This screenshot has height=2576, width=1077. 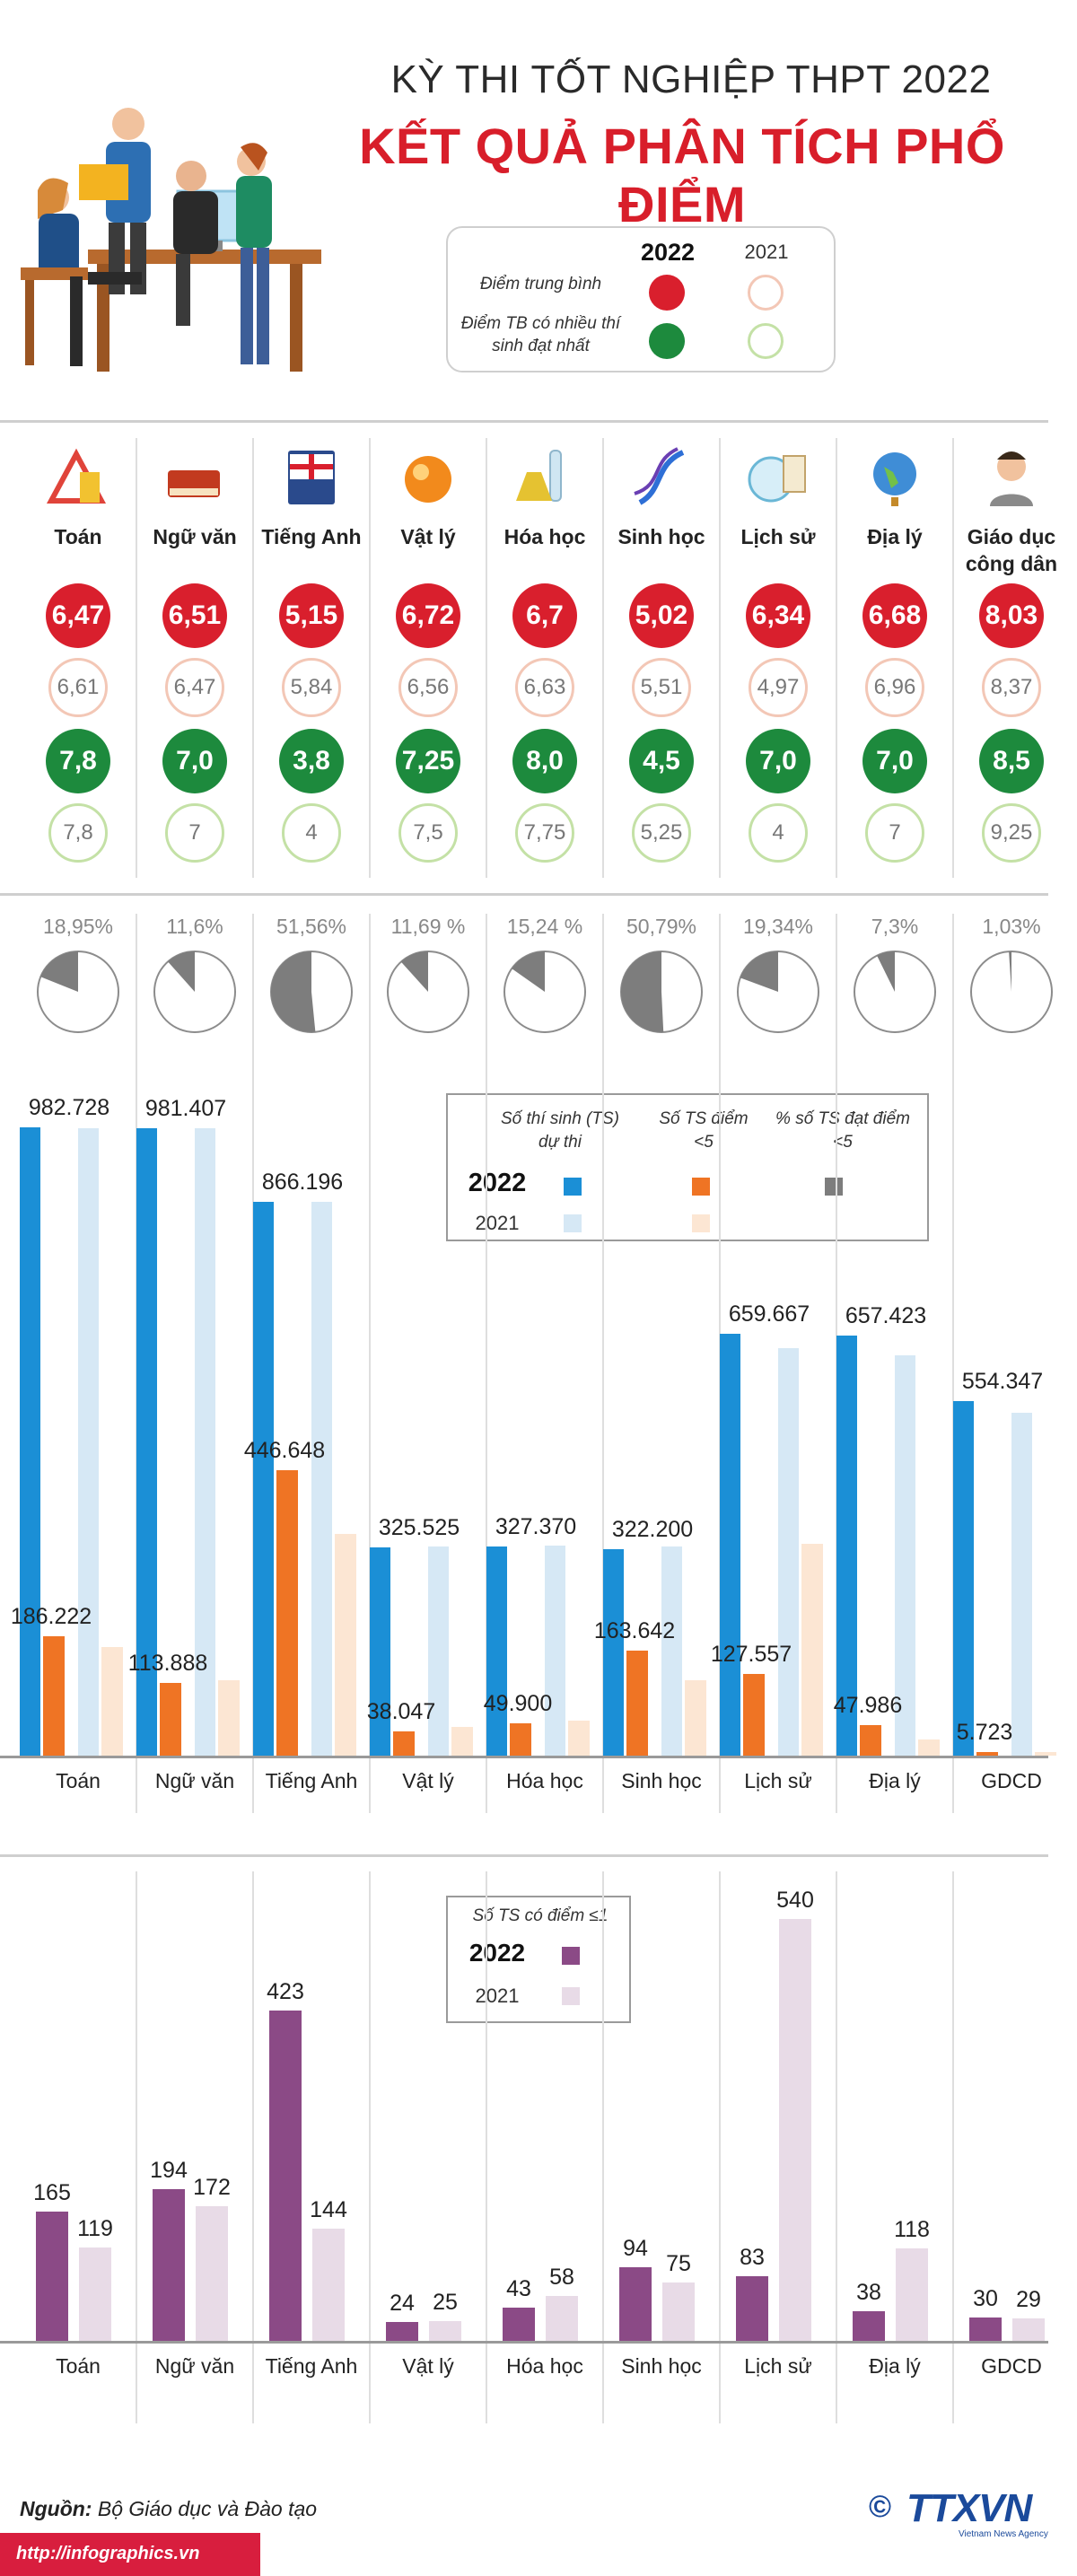 I want to click on x-axis-label: Toán, so click(x=78, y=2366).